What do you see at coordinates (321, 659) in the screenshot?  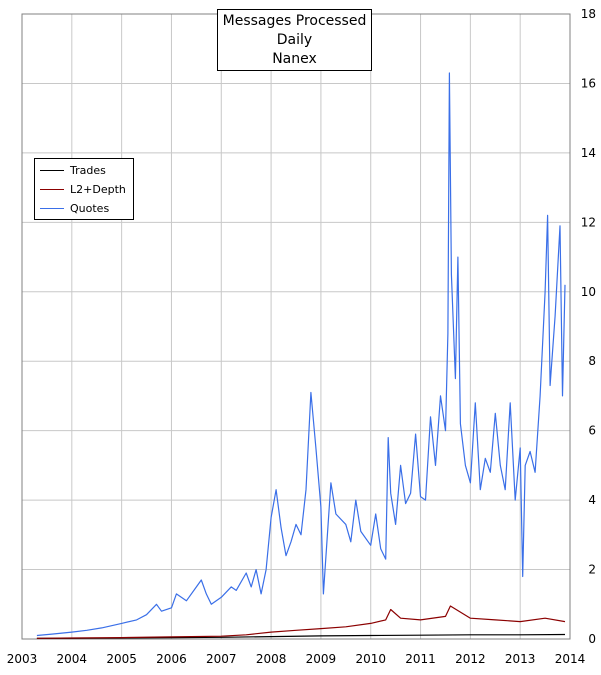 I see `x-tick-label: 2009` at bounding box center [321, 659].